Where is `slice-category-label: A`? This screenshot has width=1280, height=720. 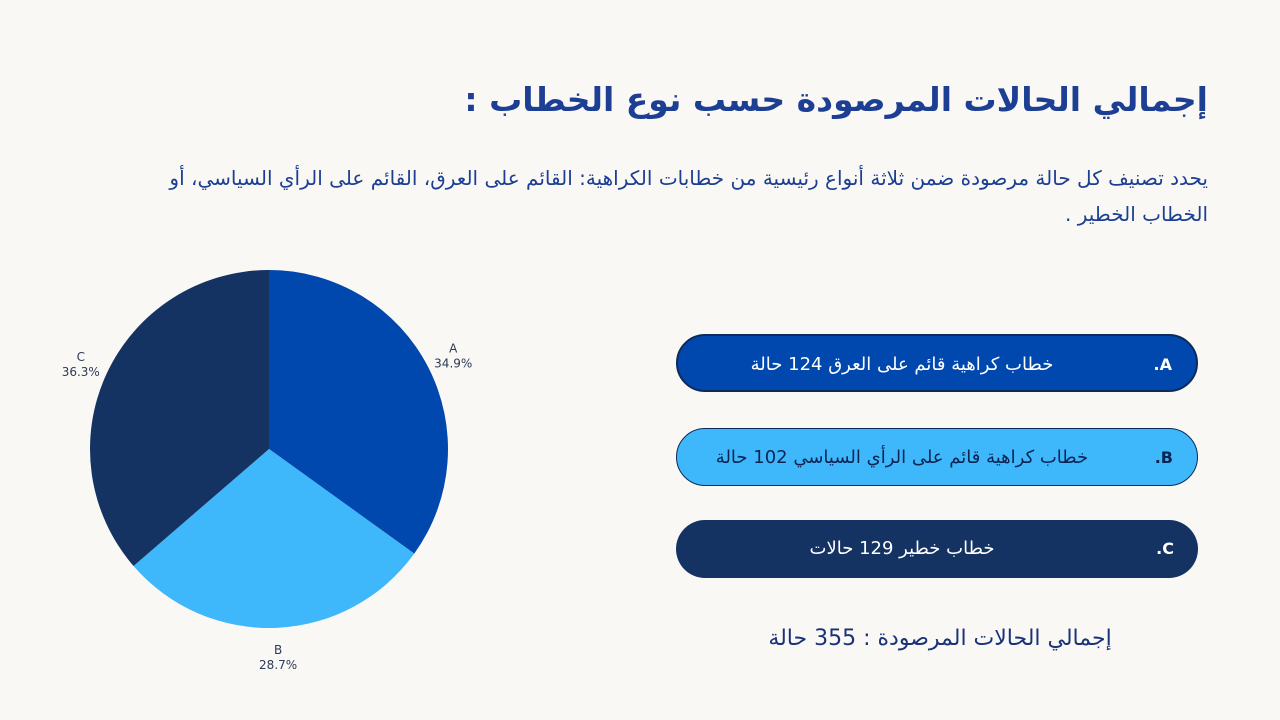
slice-category-label: A is located at coordinates (453, 349).